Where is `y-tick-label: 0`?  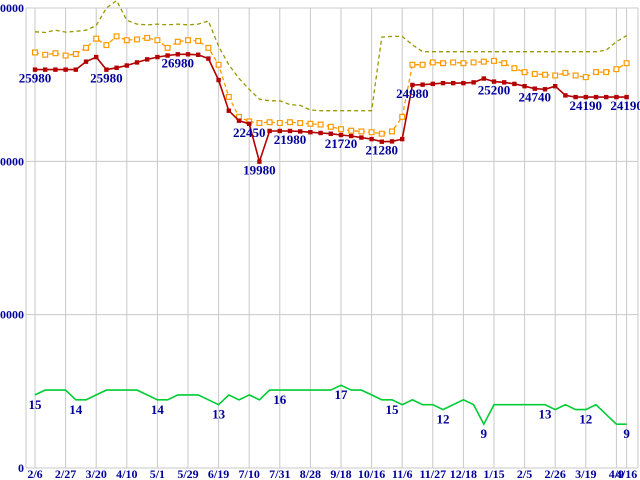 y-tick-label: 0 is located at coordinates (21, 468).